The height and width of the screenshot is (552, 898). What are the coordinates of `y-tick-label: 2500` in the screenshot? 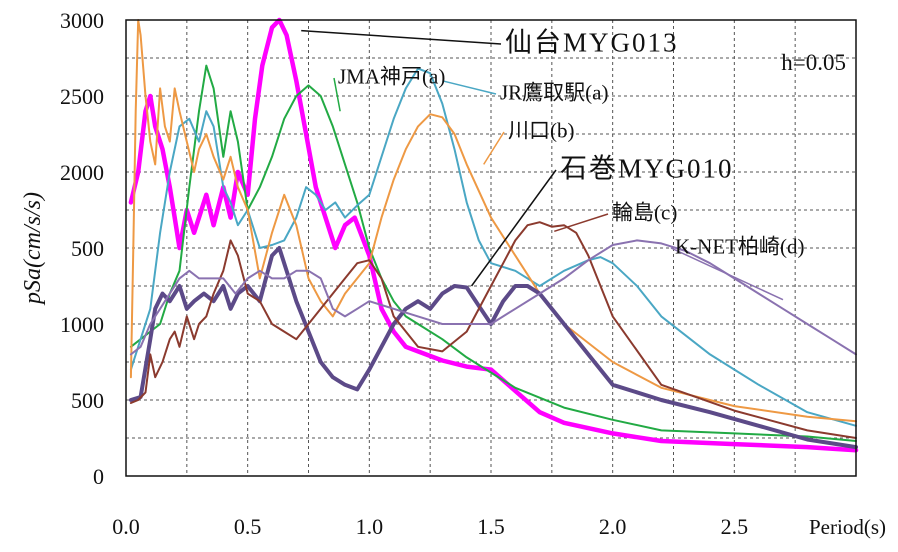 It's located at (82, 96).